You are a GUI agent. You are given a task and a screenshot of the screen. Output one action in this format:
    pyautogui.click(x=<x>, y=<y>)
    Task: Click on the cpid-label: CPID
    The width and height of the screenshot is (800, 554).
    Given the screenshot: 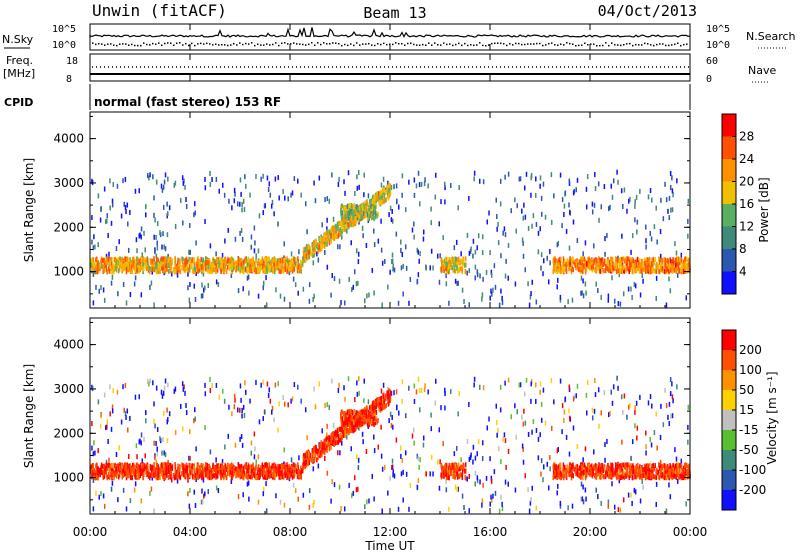 What is the action you would take?
    pyautogui.click(x=18, y=102)
    